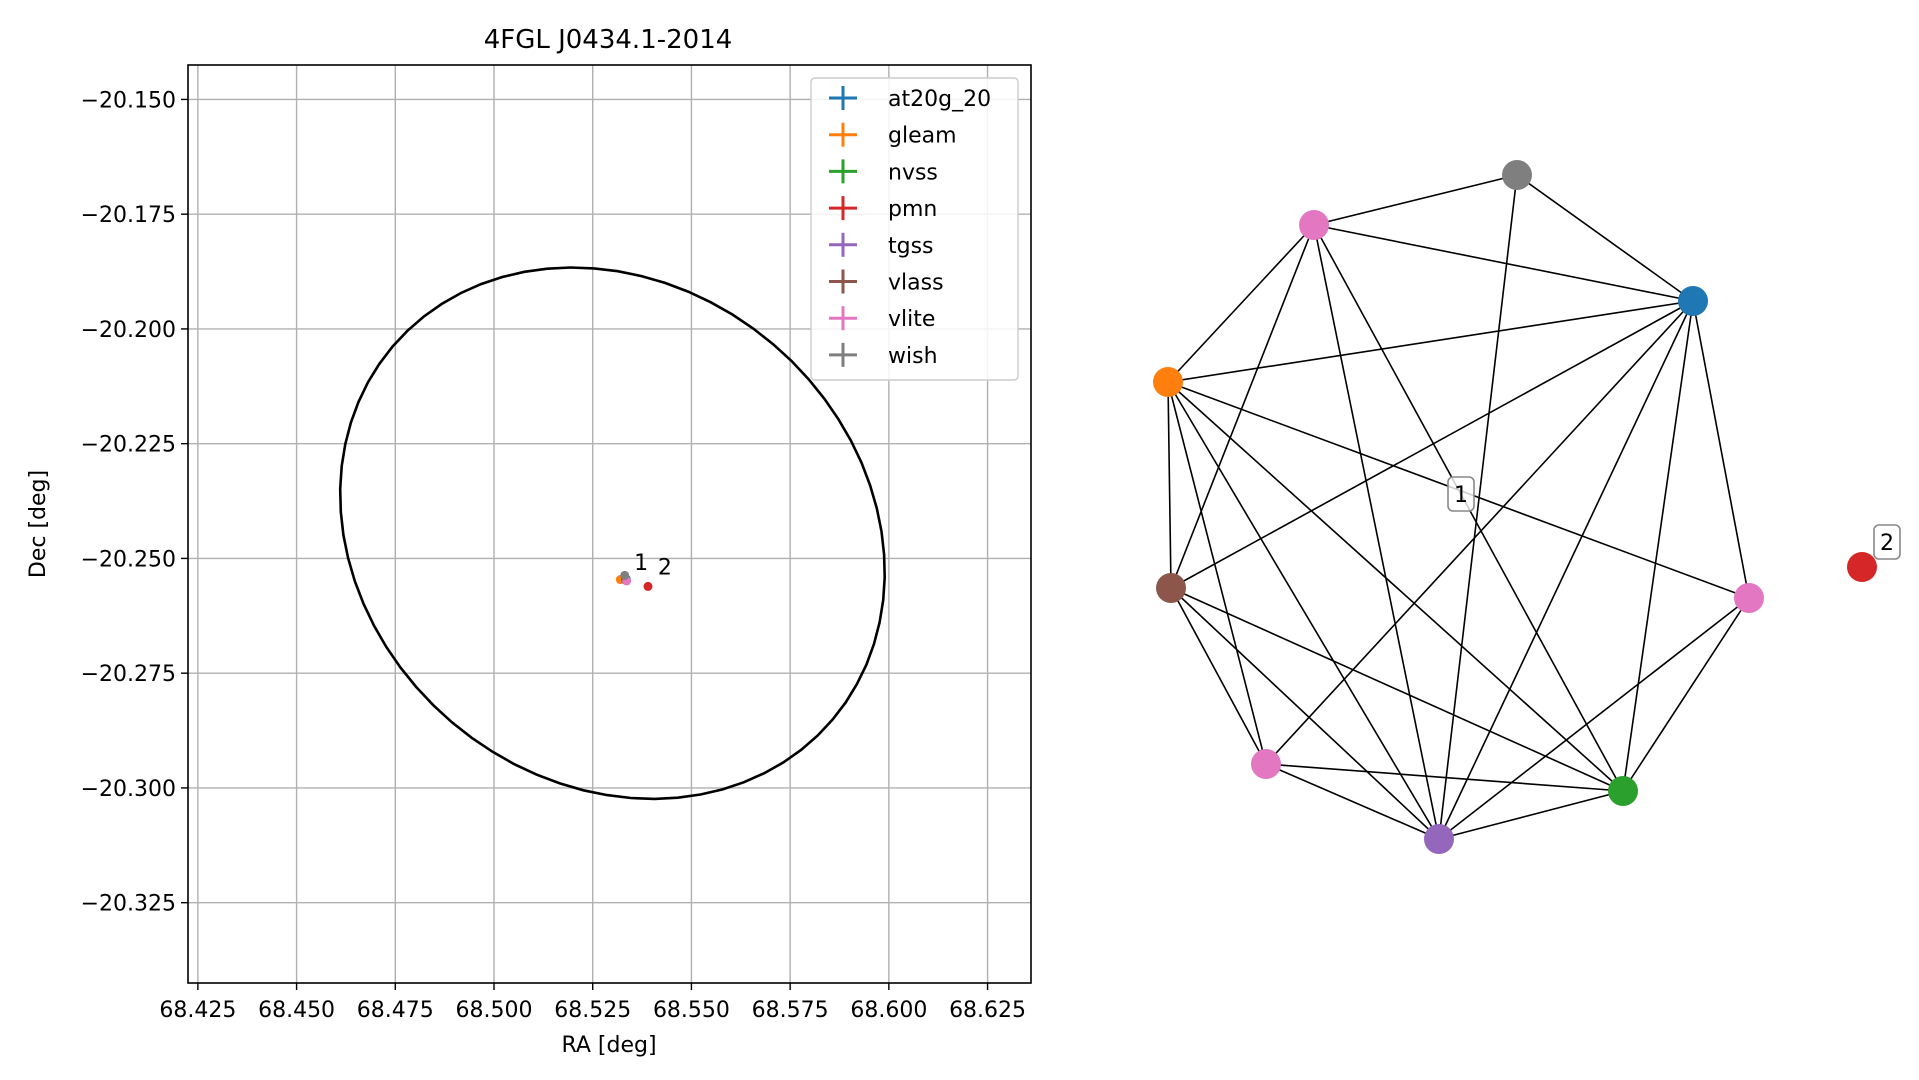 Image resolution: width=1919 pixels, height=1080 pixels. I want to click on group-label-text: 2, so click(1887, 543).